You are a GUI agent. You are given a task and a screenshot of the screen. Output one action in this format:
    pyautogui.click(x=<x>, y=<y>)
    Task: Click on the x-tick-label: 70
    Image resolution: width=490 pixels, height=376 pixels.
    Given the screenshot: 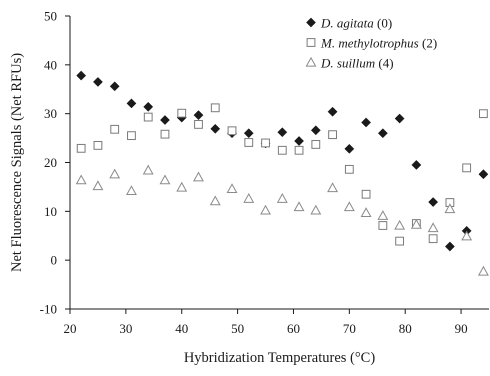 What is the action you would take?
    pyautogui.click(x=349, y=328)
    